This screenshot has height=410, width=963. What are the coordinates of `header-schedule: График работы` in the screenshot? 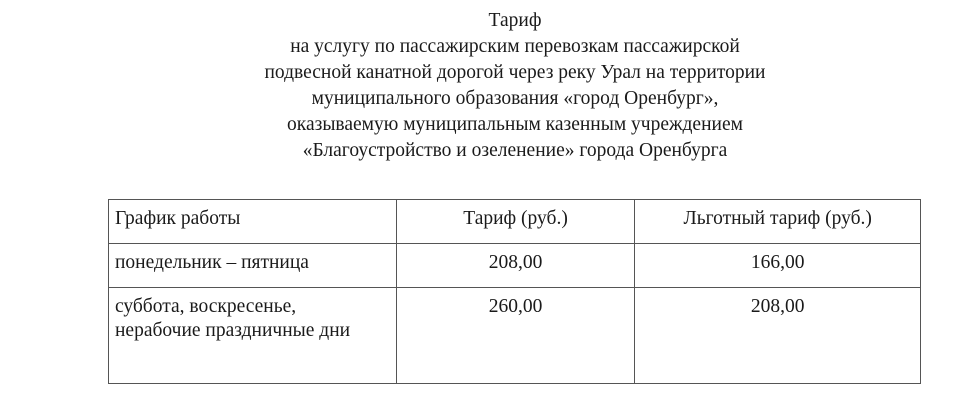 It's located at (252, 221).